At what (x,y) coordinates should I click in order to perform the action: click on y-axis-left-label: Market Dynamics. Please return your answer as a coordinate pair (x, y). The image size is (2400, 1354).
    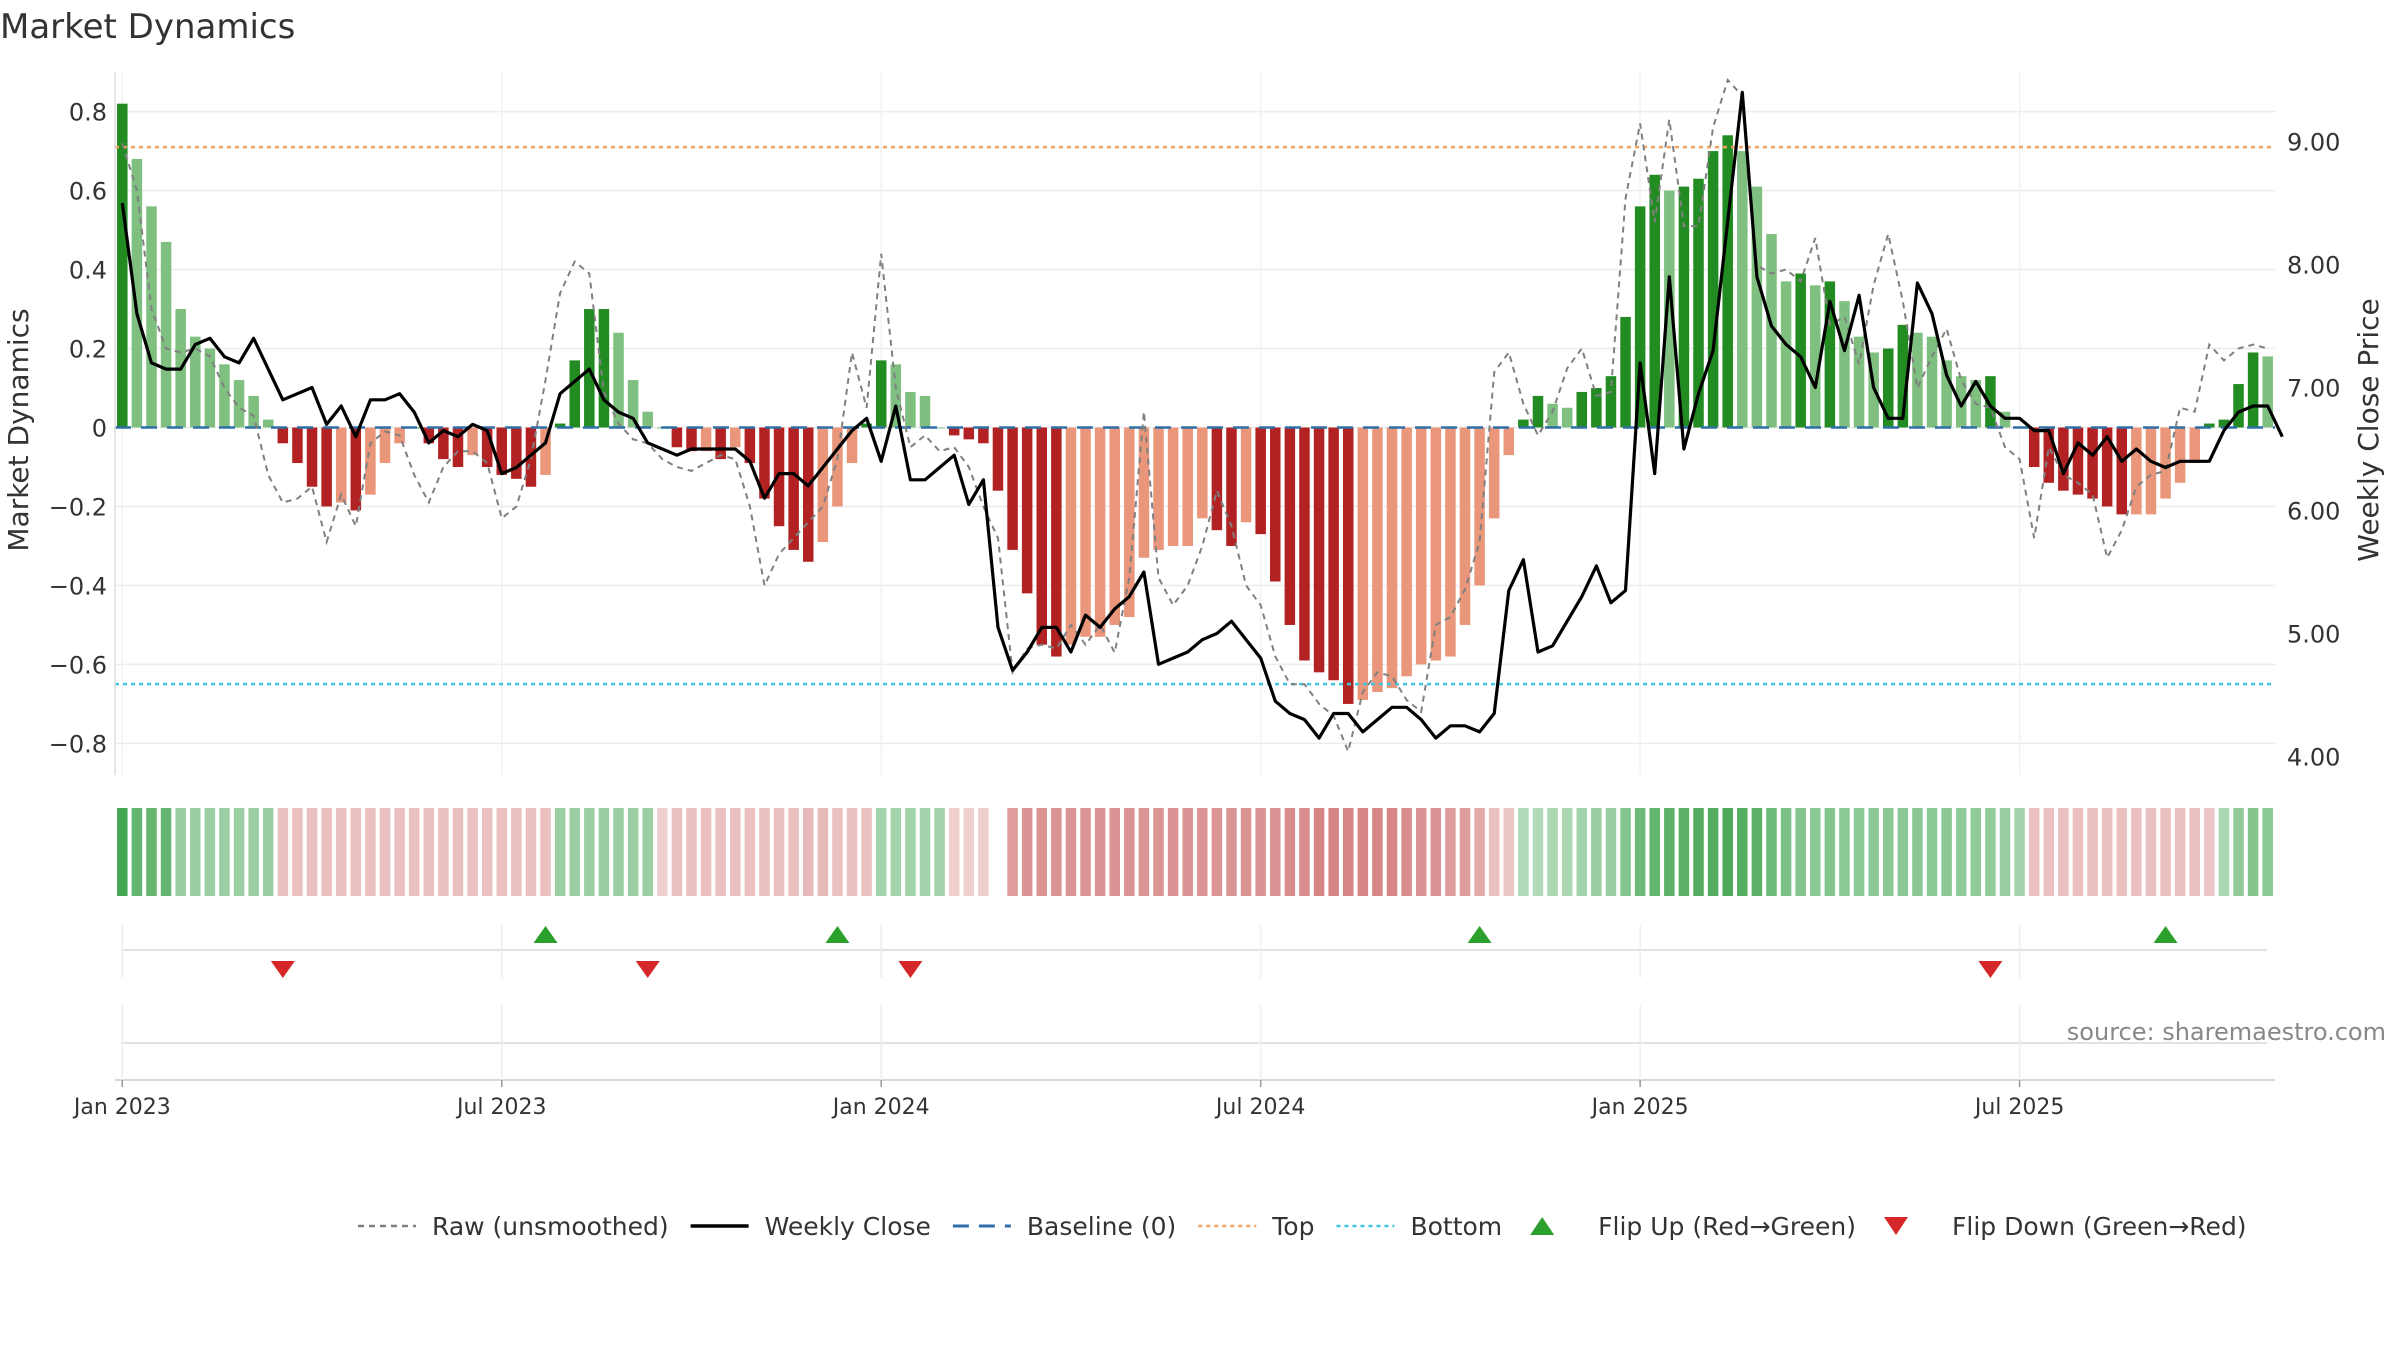
    Looking at the image, I should click on (18, 429).